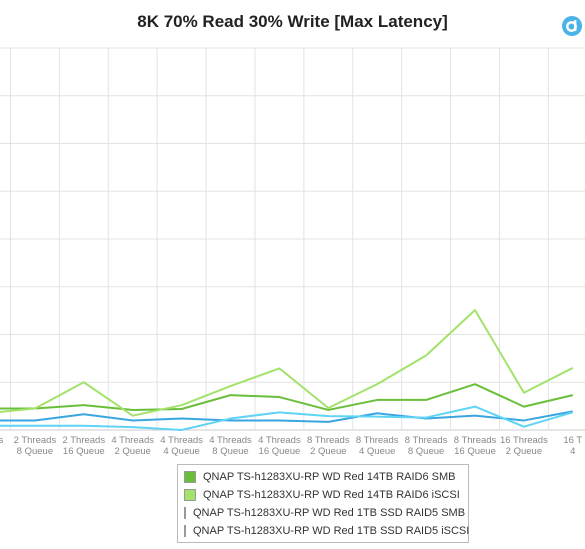  What do you see at coordinates (35, 446) in the screenshot?
I see `x-tick-label: 2 Threads 8 Queue` at bounding box center [35, 446].